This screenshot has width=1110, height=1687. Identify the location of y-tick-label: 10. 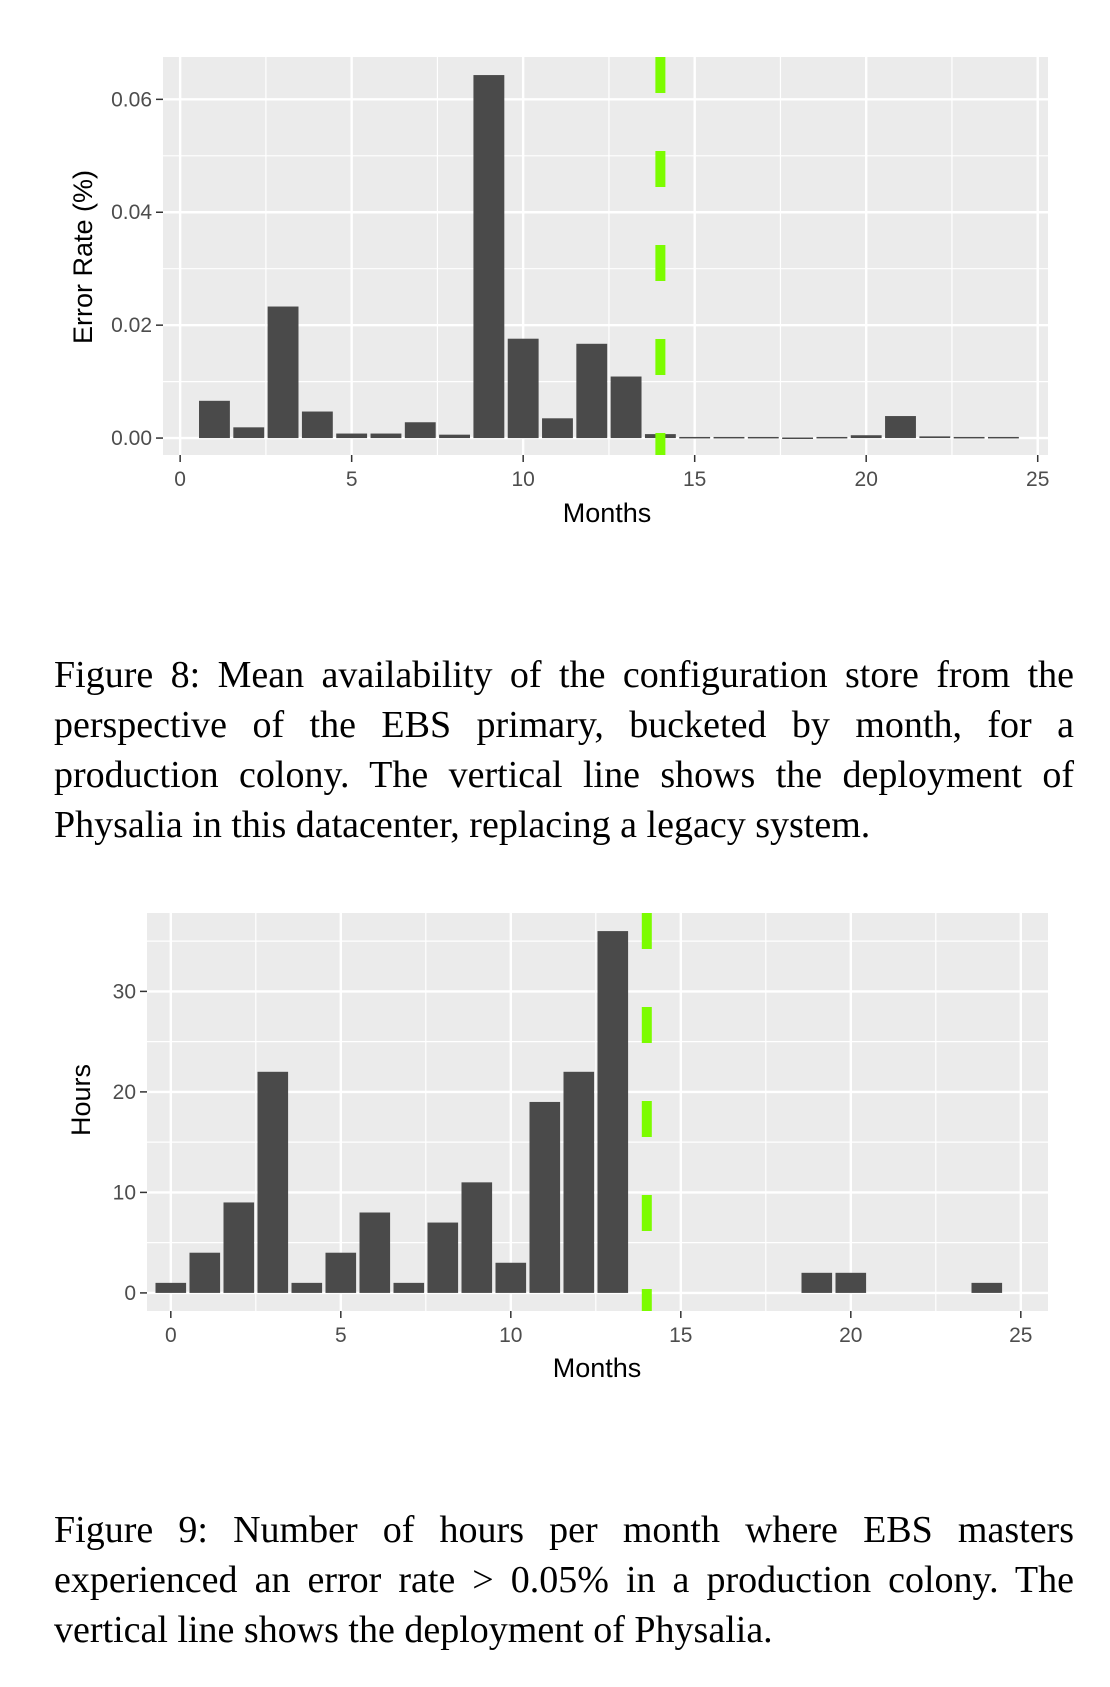
(124, 1192).